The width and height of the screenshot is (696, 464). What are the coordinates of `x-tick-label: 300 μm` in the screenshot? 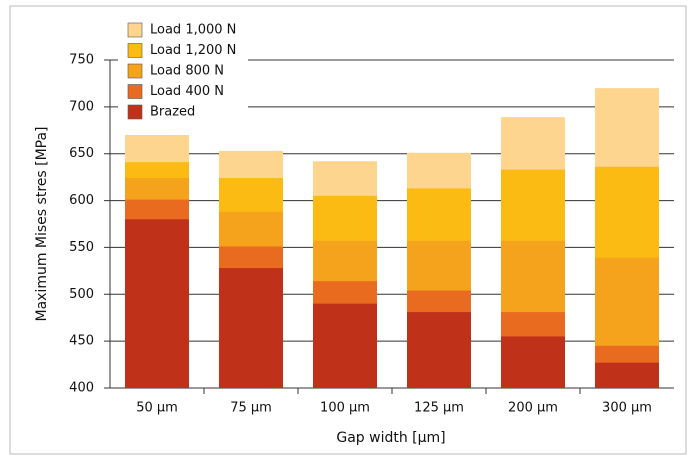 It's located at (627, 408).